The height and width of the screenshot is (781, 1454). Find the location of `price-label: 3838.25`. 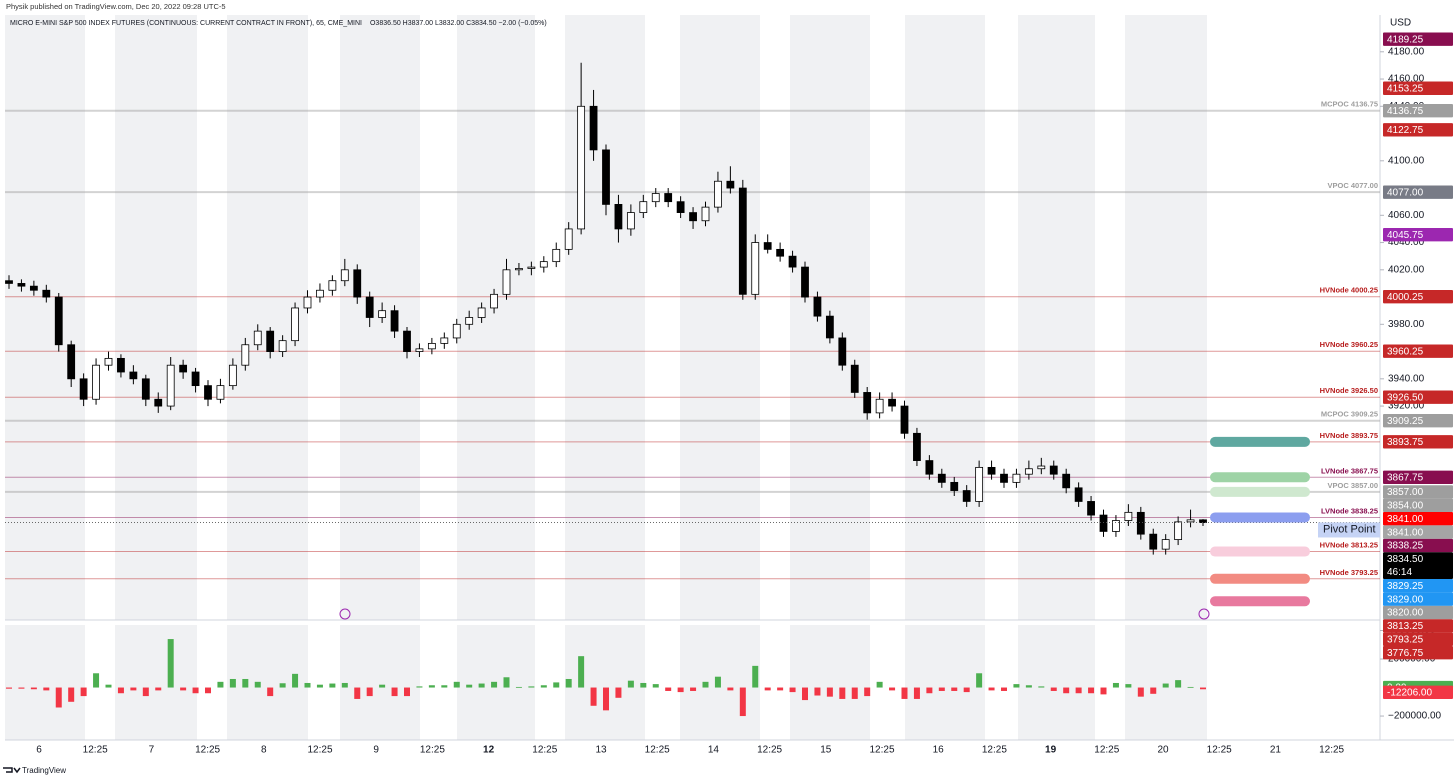

price-label: 3838.25 is located at coordinates (1405, 546).